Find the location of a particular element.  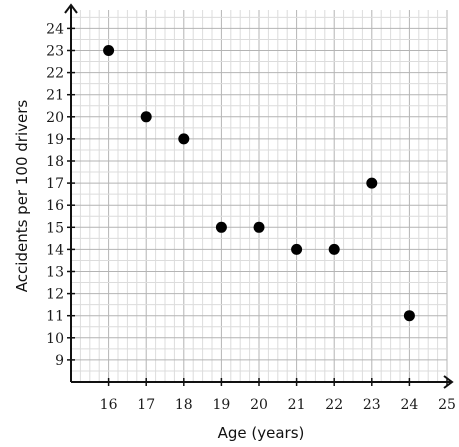

x-tick-label: 22 is located at coordinates (334, 405).